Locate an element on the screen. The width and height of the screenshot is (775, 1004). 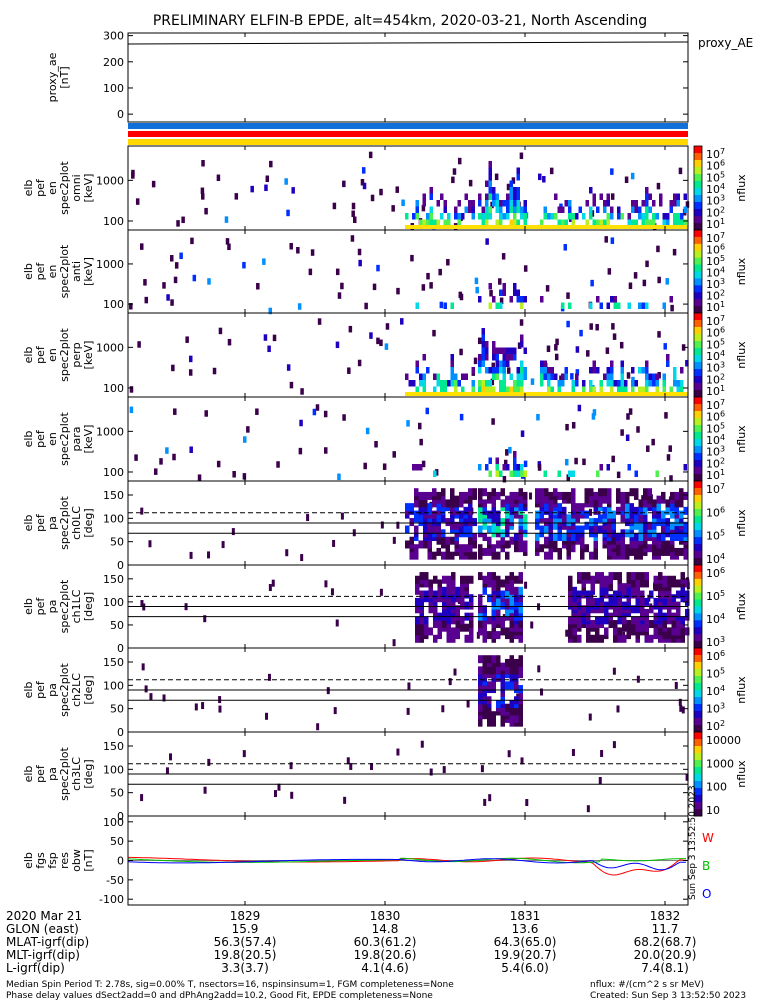
ytick-label-pa_ch3-1: 100 is located at coordinates (113, 769).